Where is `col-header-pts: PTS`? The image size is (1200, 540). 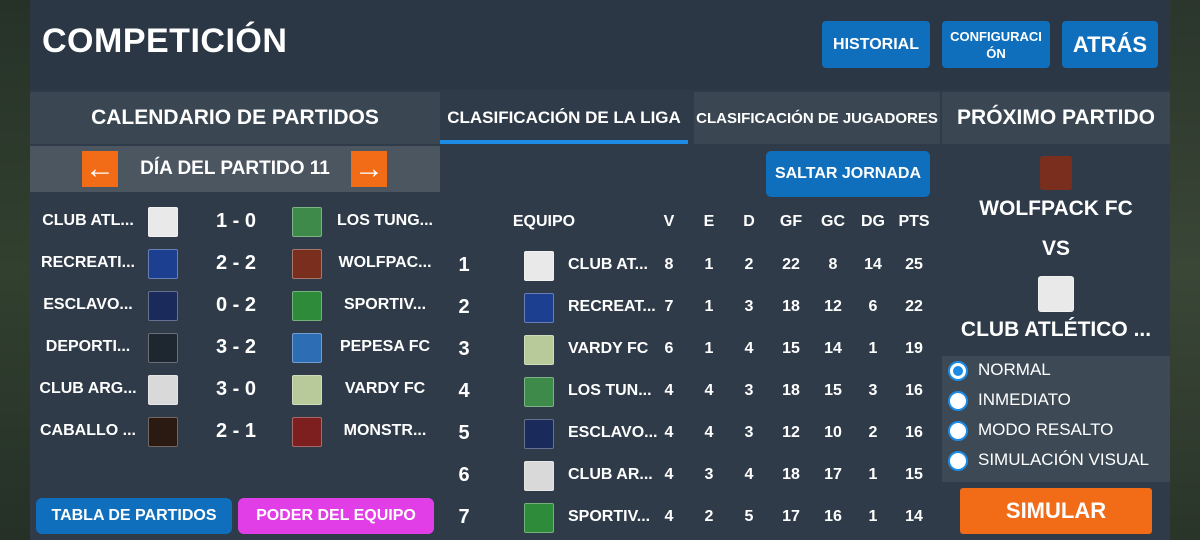 col-header-pts: PTS is located at coordinates (914, 221).